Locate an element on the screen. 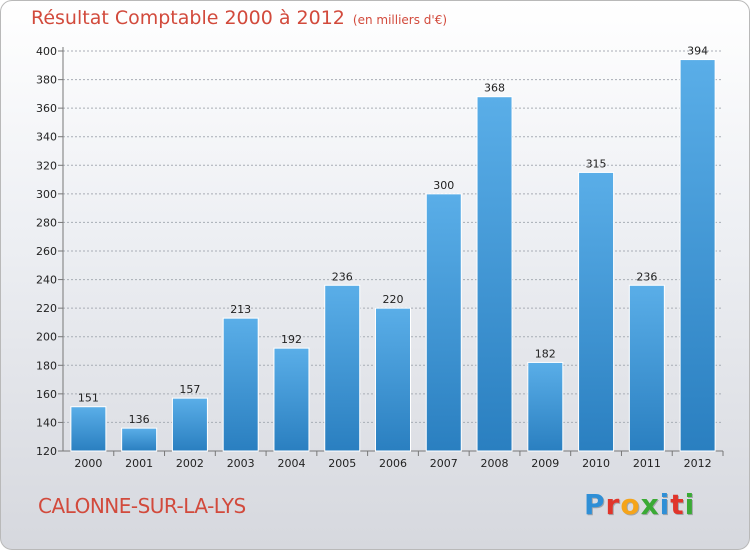 The height and width of the screenshot is (550, 750). y-tick-label: 220 is located at coordinates (46, 308).